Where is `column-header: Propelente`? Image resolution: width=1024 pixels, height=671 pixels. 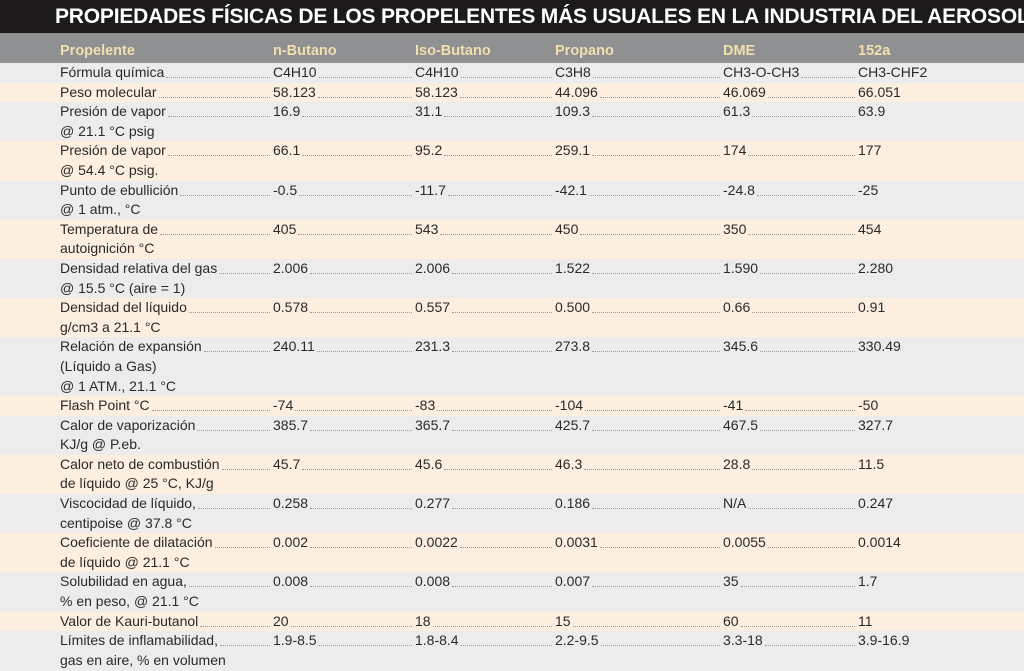
column-header: Propelente is located at coordinates (97, 51).